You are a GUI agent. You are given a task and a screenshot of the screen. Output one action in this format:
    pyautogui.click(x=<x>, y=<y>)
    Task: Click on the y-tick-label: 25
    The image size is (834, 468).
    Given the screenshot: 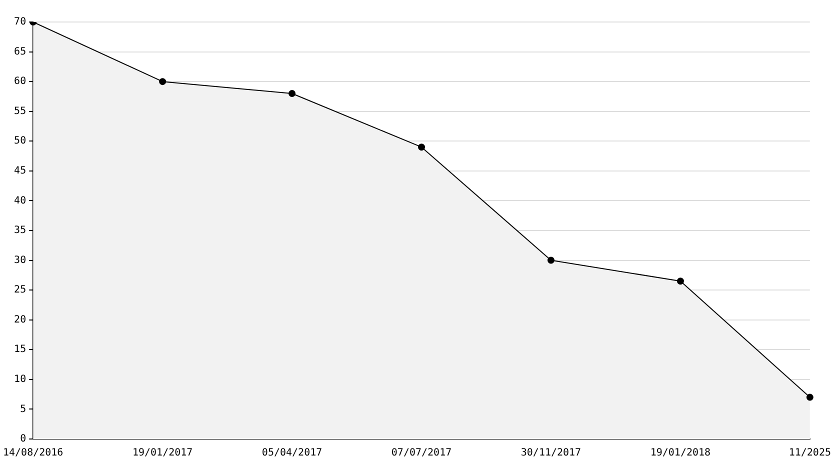 What is the action you would take?
    pyautogui.click(x=20, y=290)
    